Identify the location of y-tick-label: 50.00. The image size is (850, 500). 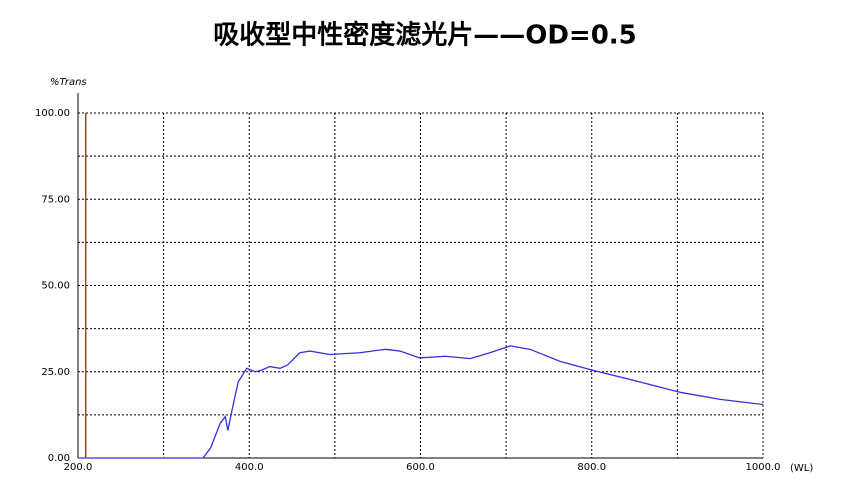
(55, 286).